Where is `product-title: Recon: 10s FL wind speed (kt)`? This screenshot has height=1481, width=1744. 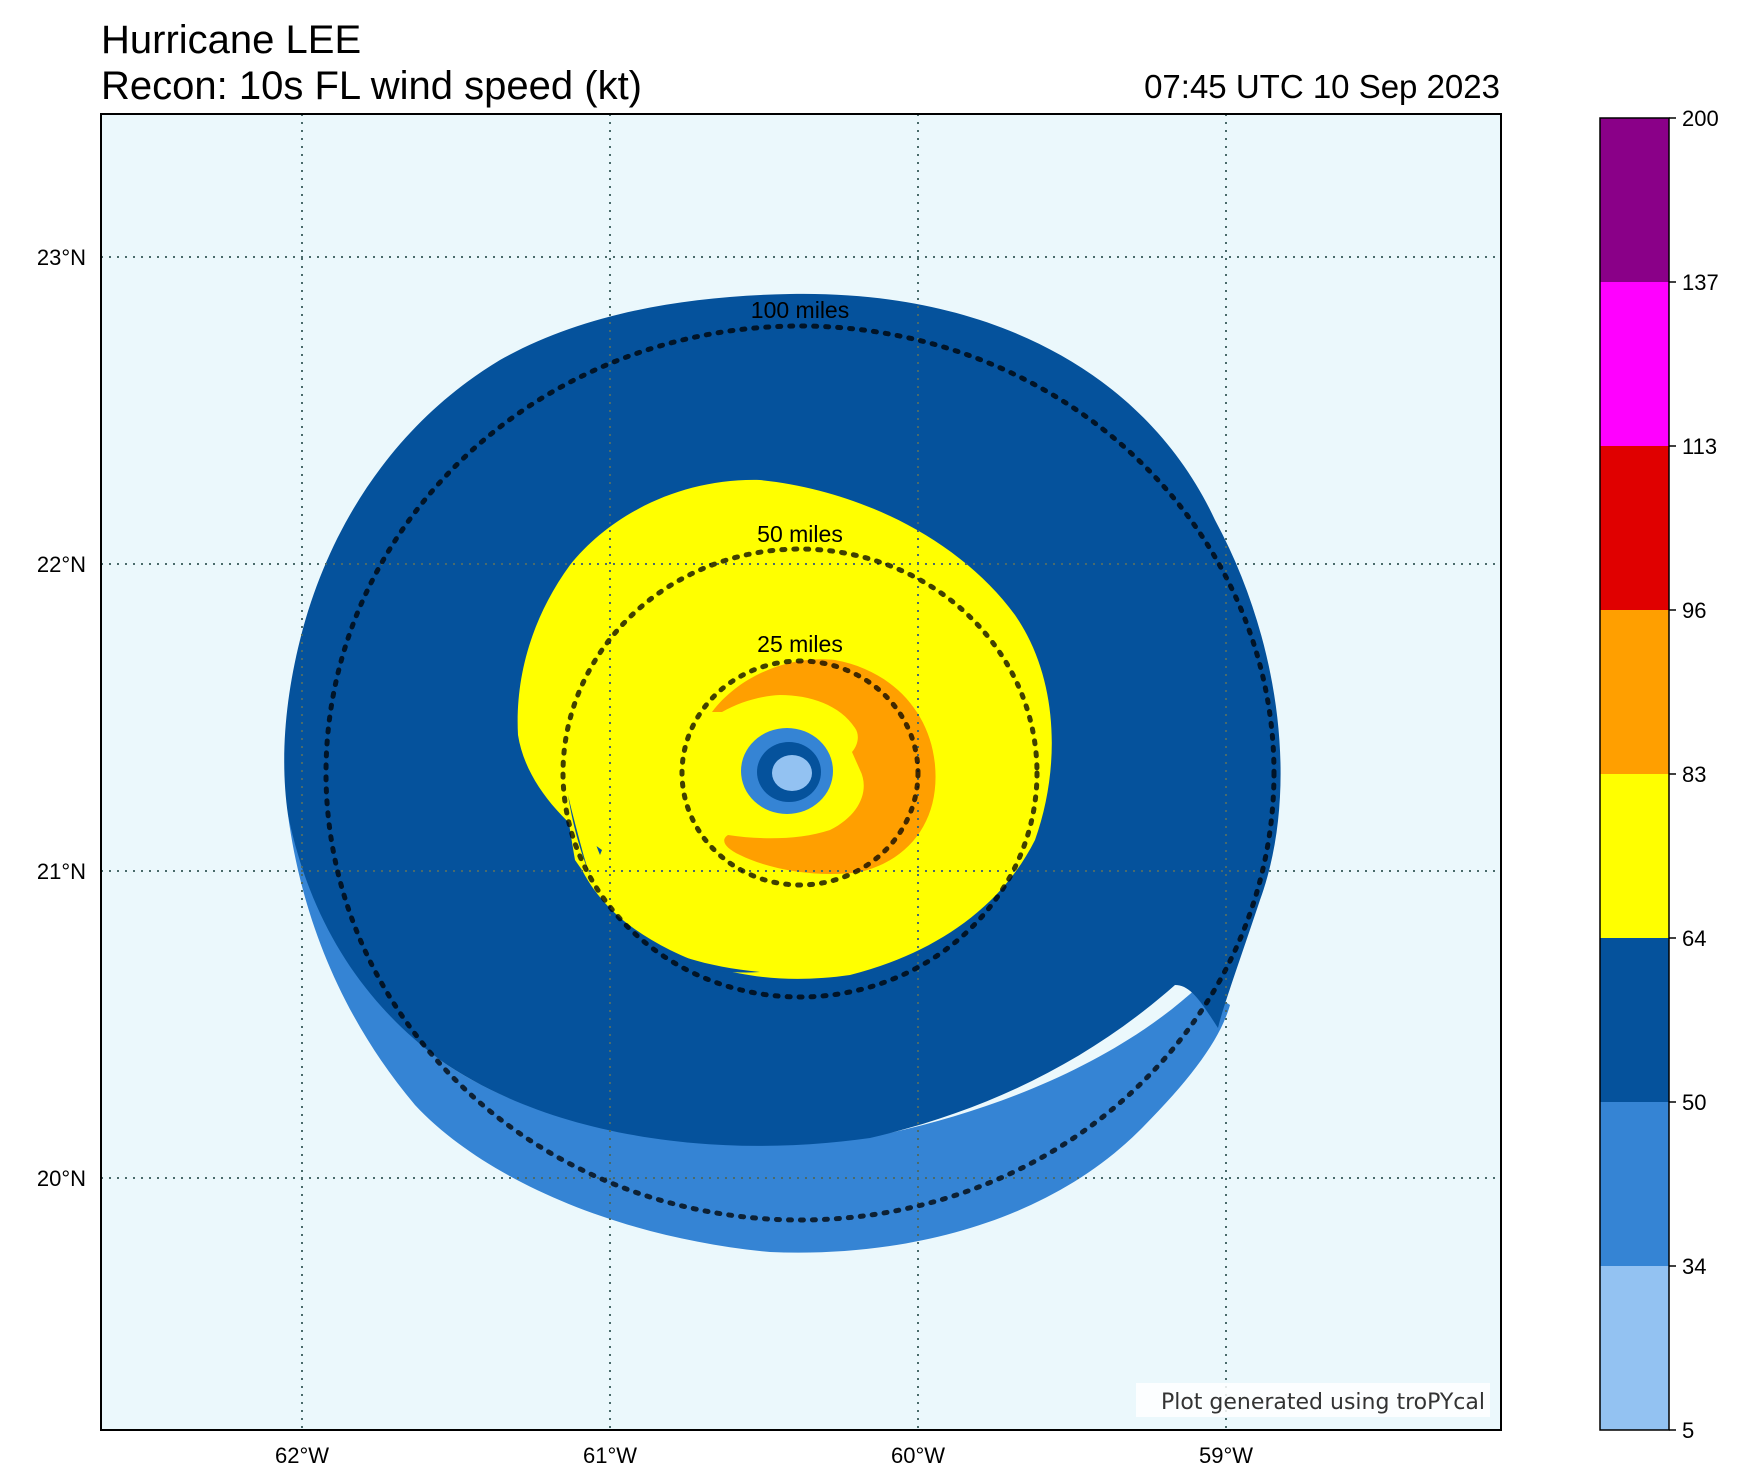
product-title: Recon: 10s FL wind speed (kt) is located at coordinates (371, 86).